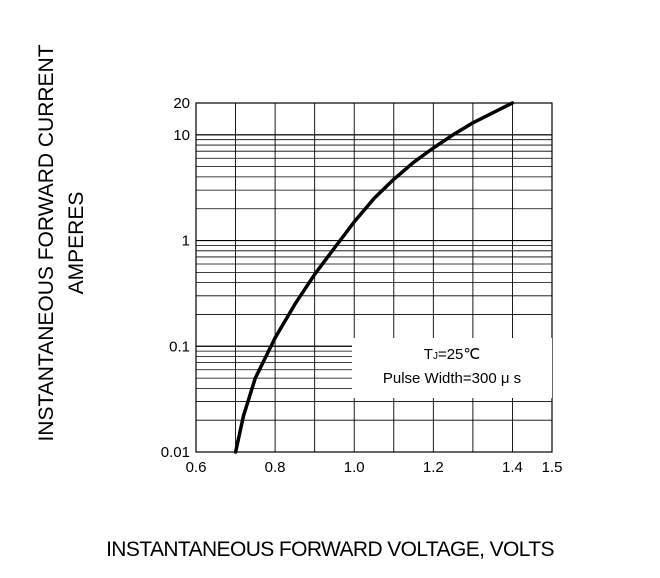 The width and height of the screenshot is (660, 578). I want to click on junction-temperature-label: TJ=25℃, so click(452, 354).